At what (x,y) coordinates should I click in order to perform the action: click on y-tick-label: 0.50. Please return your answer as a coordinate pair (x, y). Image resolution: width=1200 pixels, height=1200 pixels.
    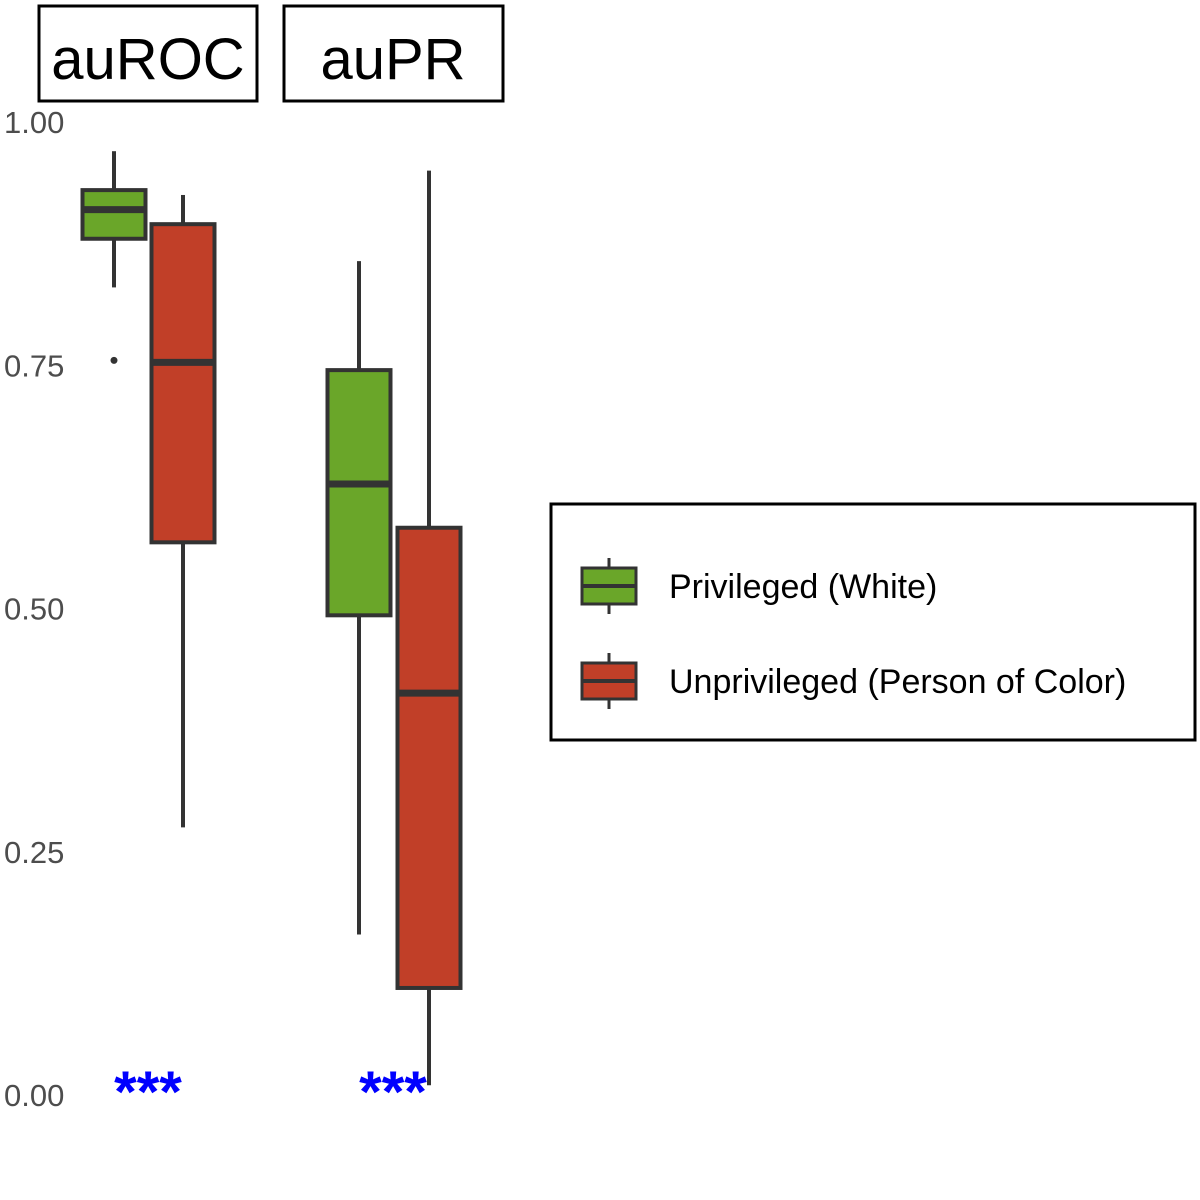
    Looking at the image, I should click on (34, 609).